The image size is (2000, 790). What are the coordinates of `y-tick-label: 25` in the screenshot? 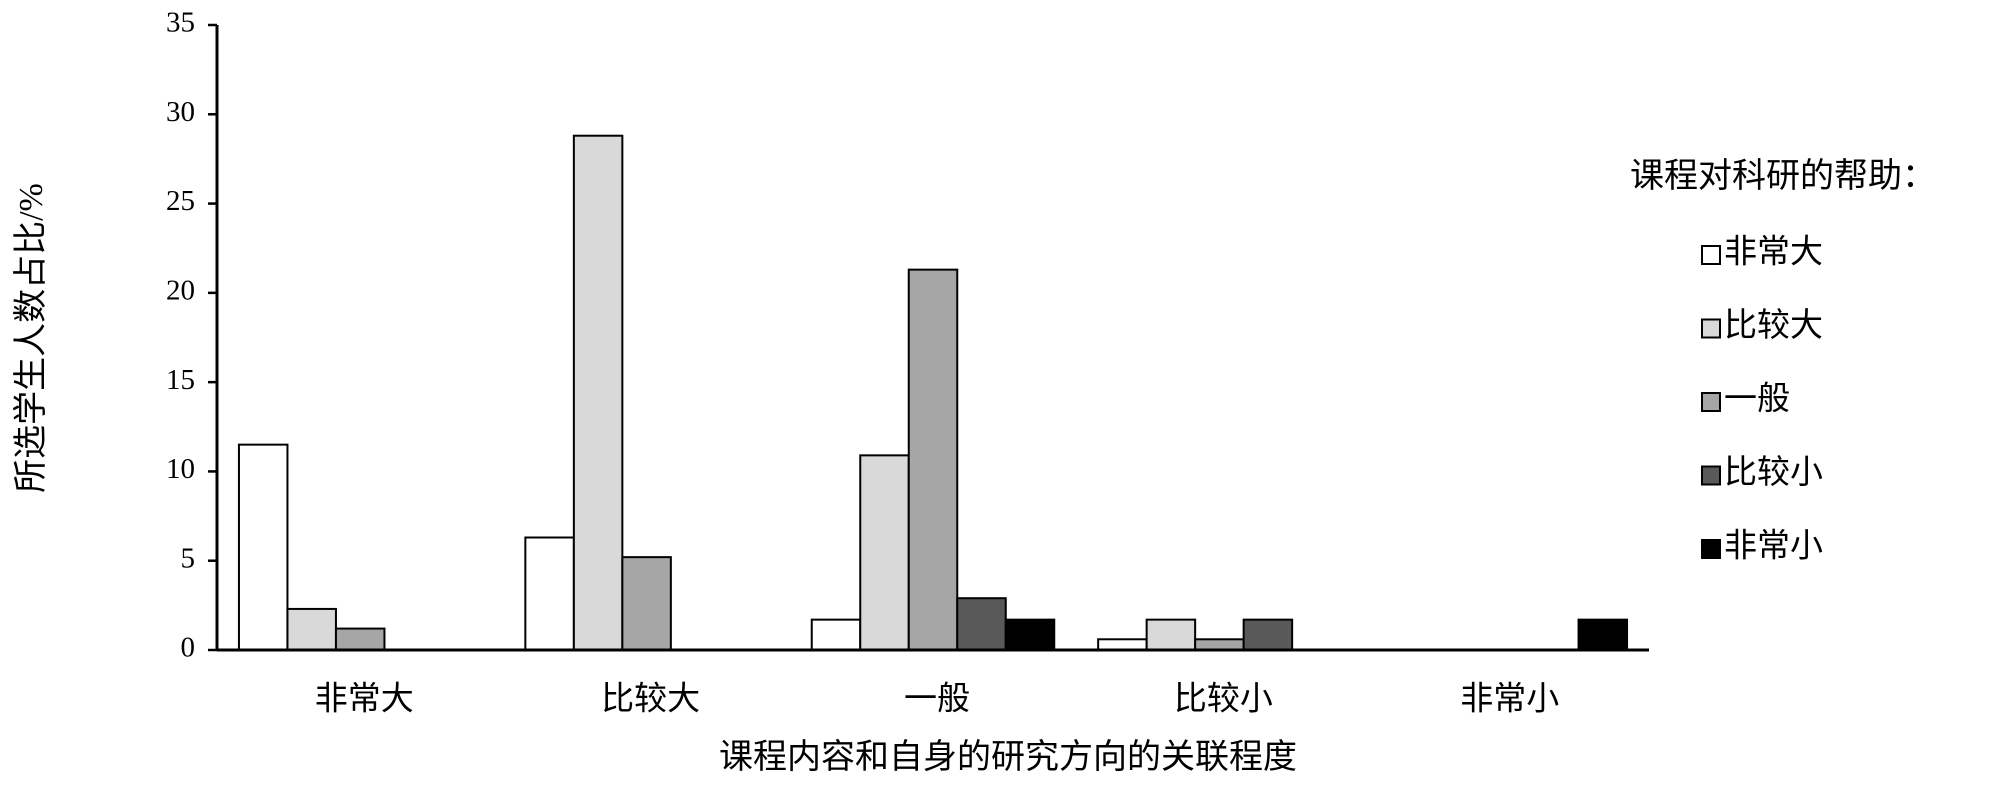 It's located at (180, 201).